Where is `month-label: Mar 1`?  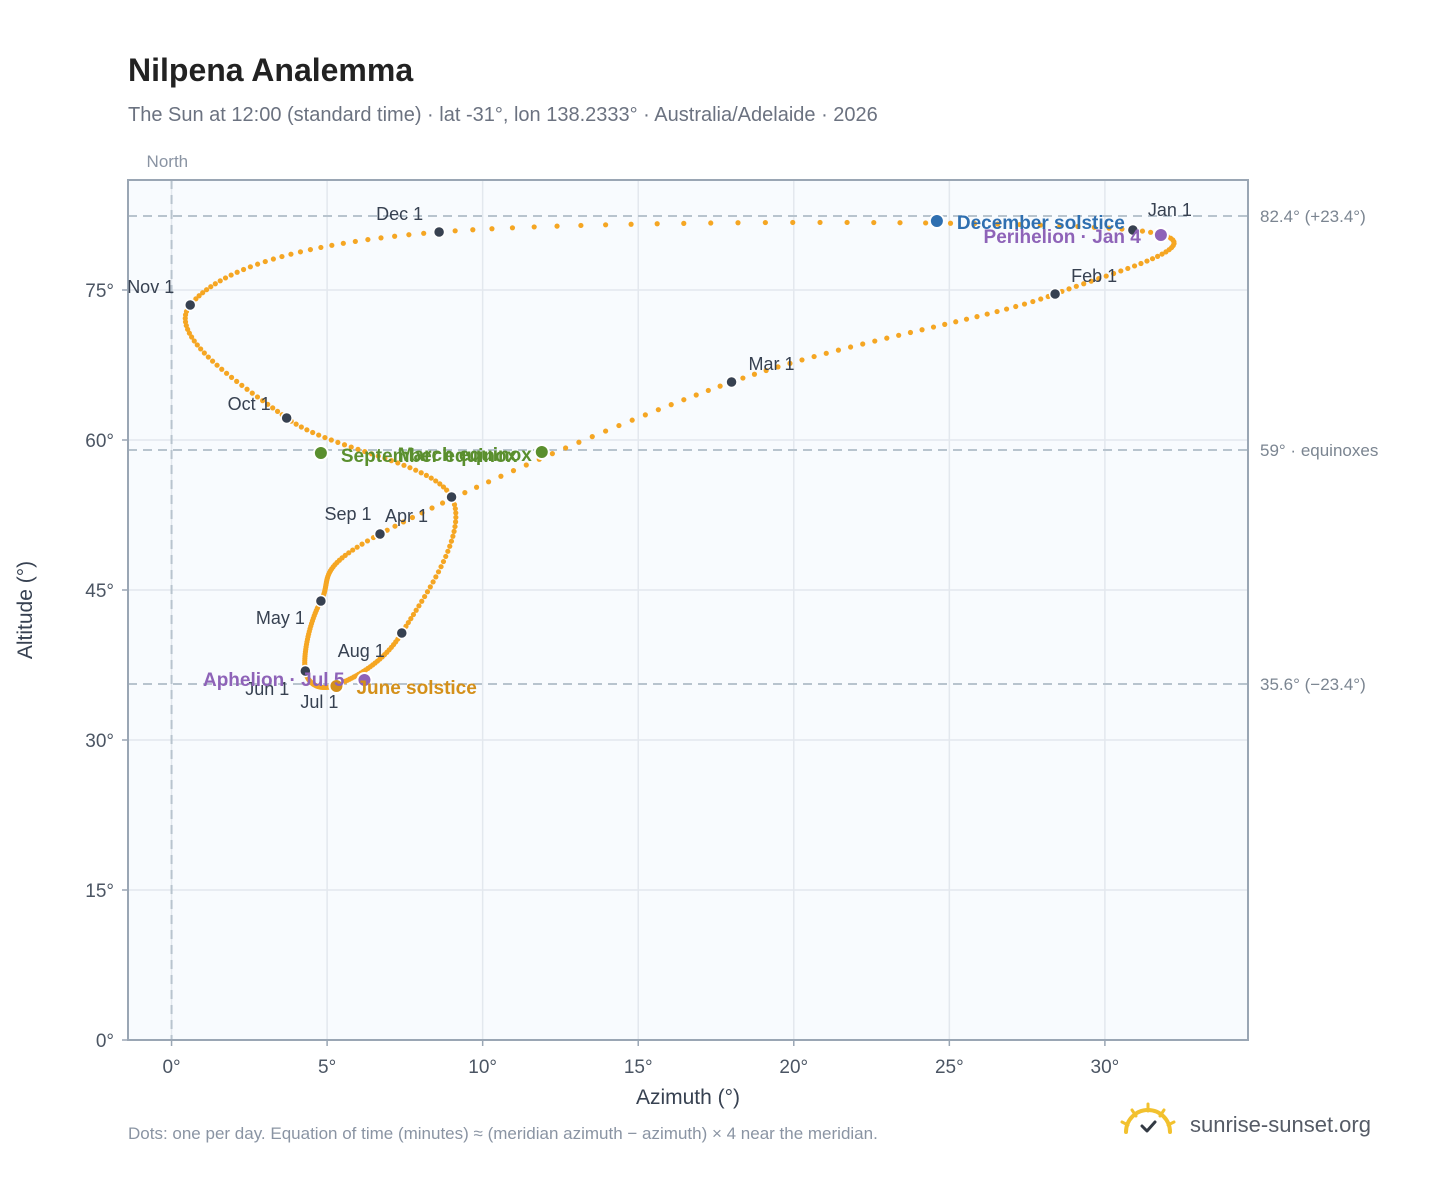 month-label: Mar 1 is located at coordinates (772, 364).